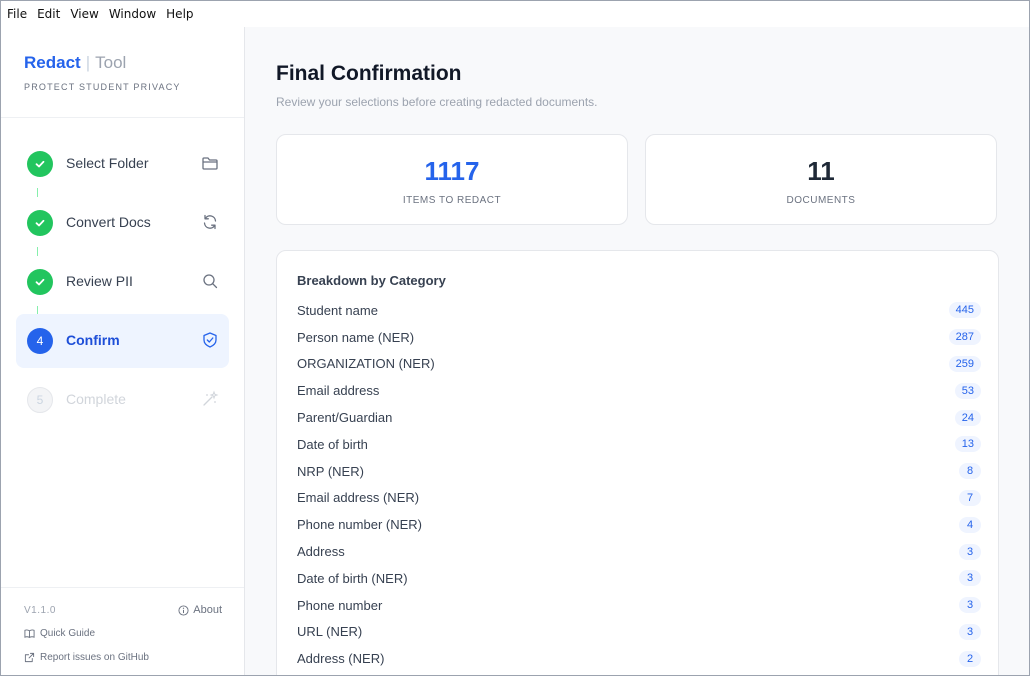  Describe the element at coordinates (359, 525) in the screenshot. I see `category-name: Phone number (NER)` at that location.